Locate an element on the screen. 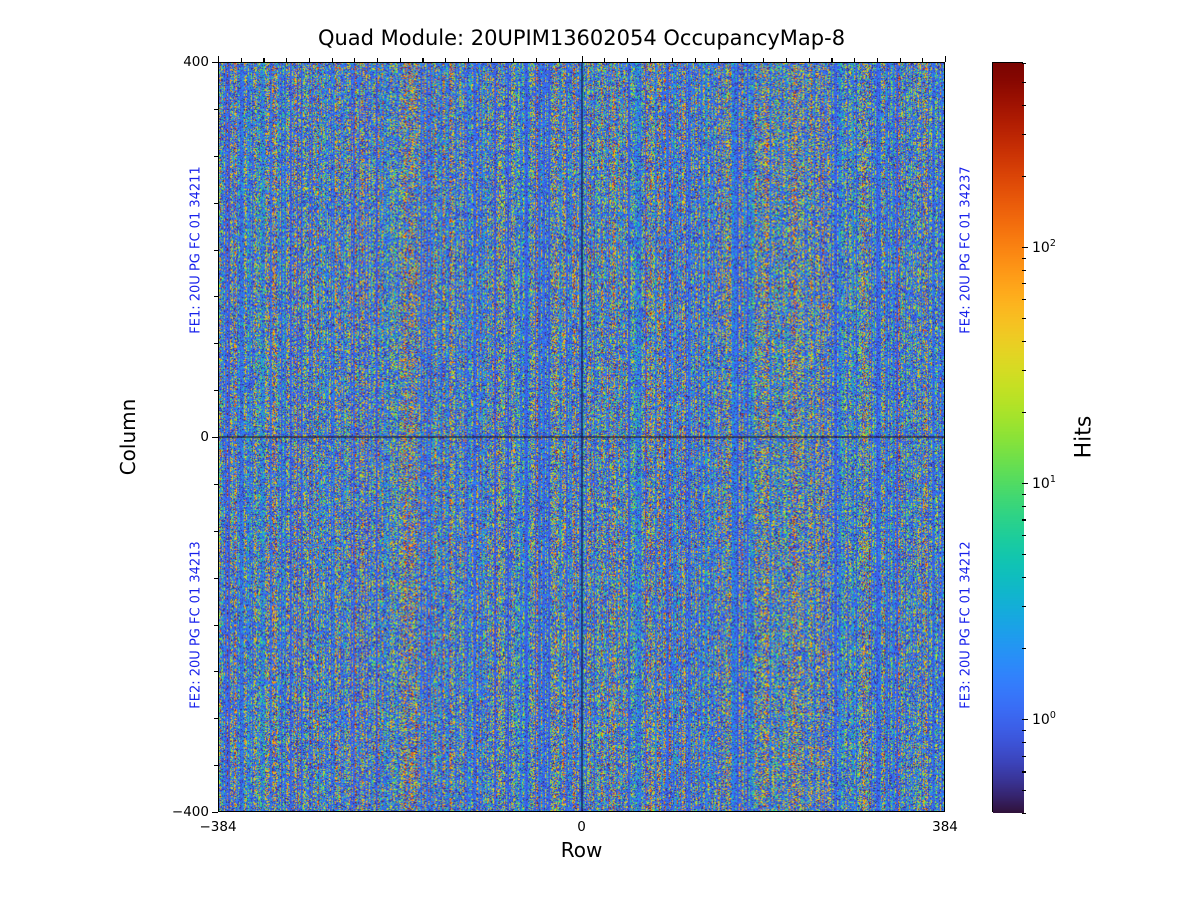  annotation-fe1: FE1: 20U PG FC 01 34211 is located at coordinates (196, 250).